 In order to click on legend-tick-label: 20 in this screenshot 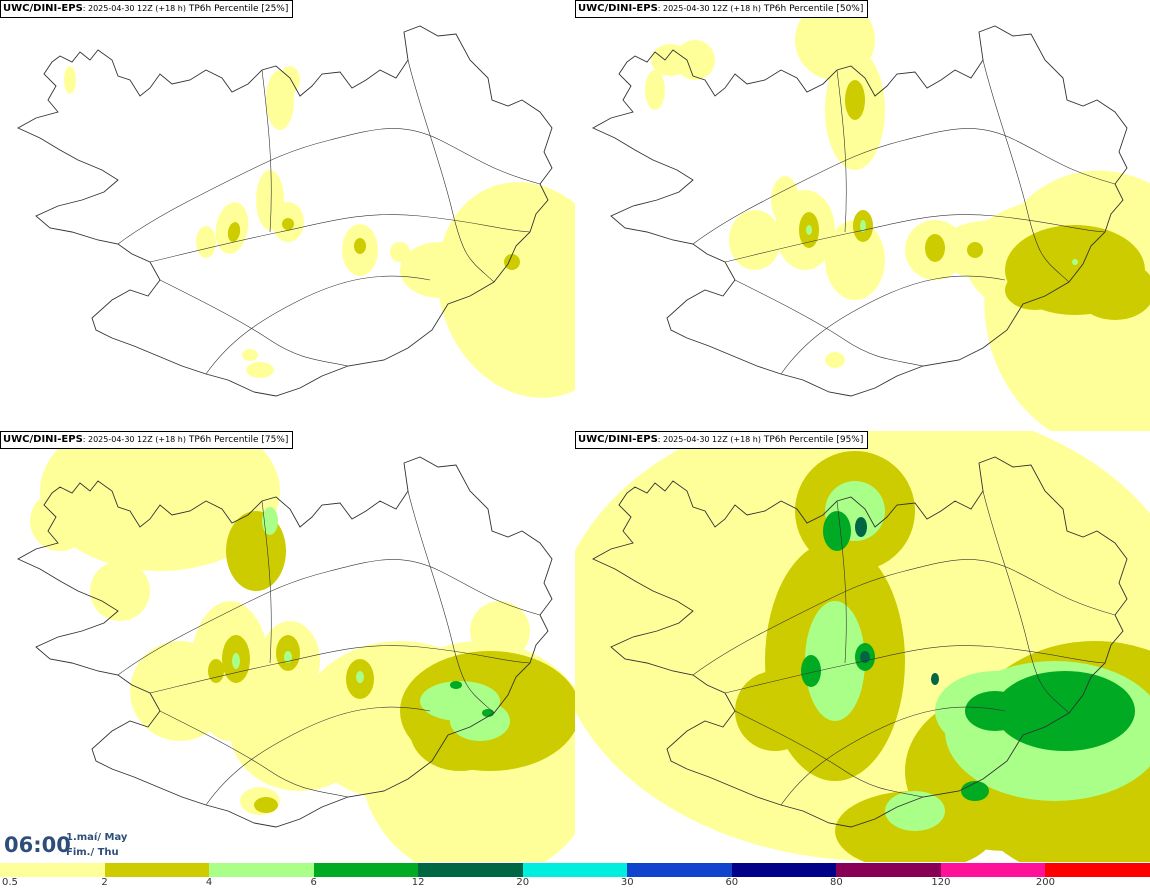, I will do `click(523, 882)`.